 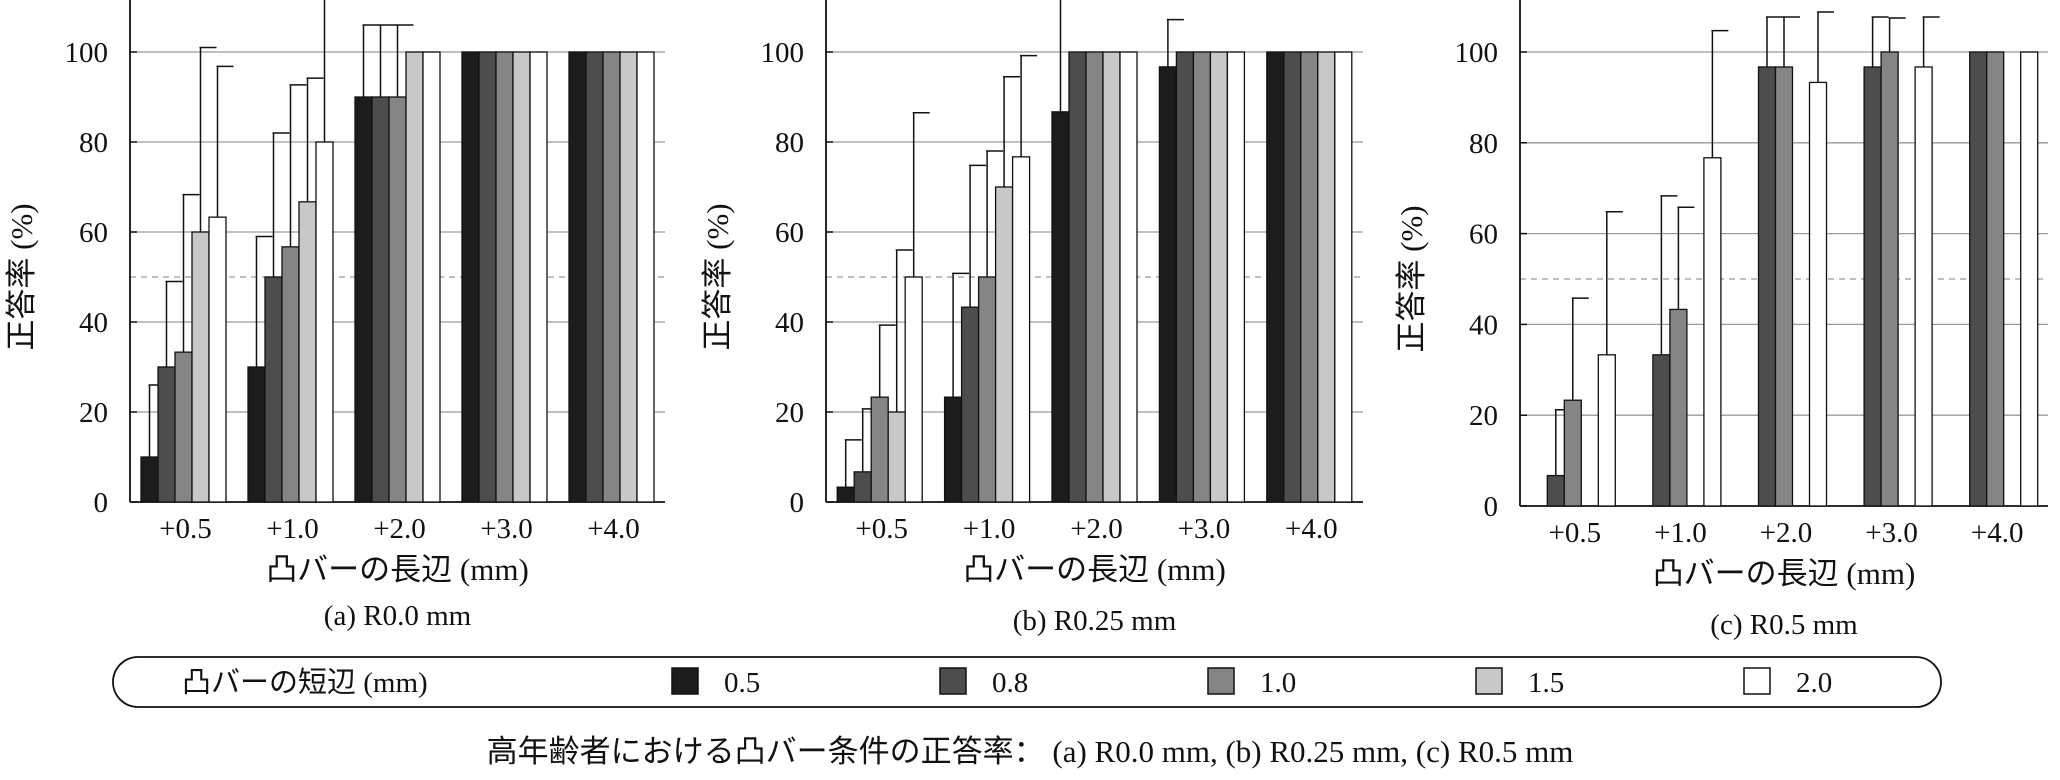 What do you see at coordinates (1060, 307) in the screenshot?
I see `bar-2-20-s05` at bounding box center [1060, 307].